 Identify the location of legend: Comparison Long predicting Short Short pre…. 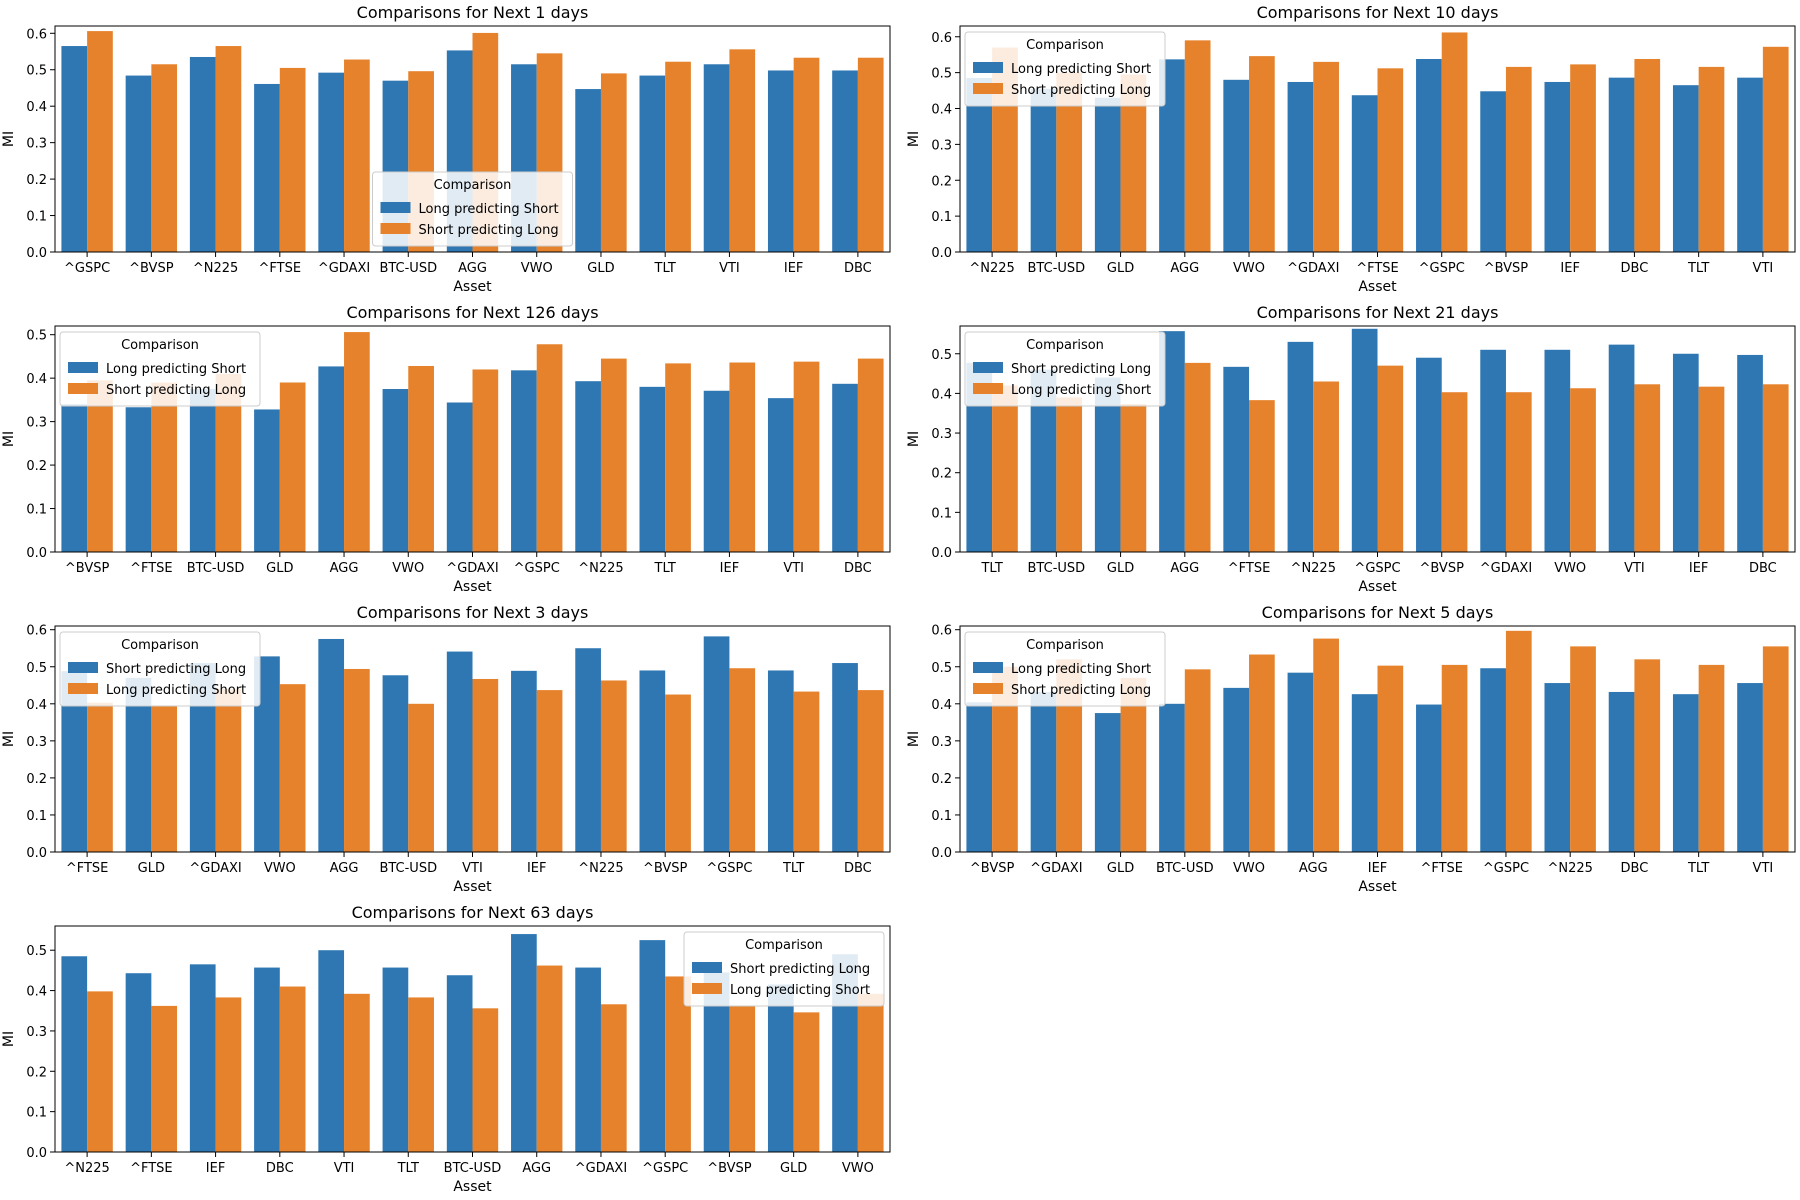
(1065, 69).